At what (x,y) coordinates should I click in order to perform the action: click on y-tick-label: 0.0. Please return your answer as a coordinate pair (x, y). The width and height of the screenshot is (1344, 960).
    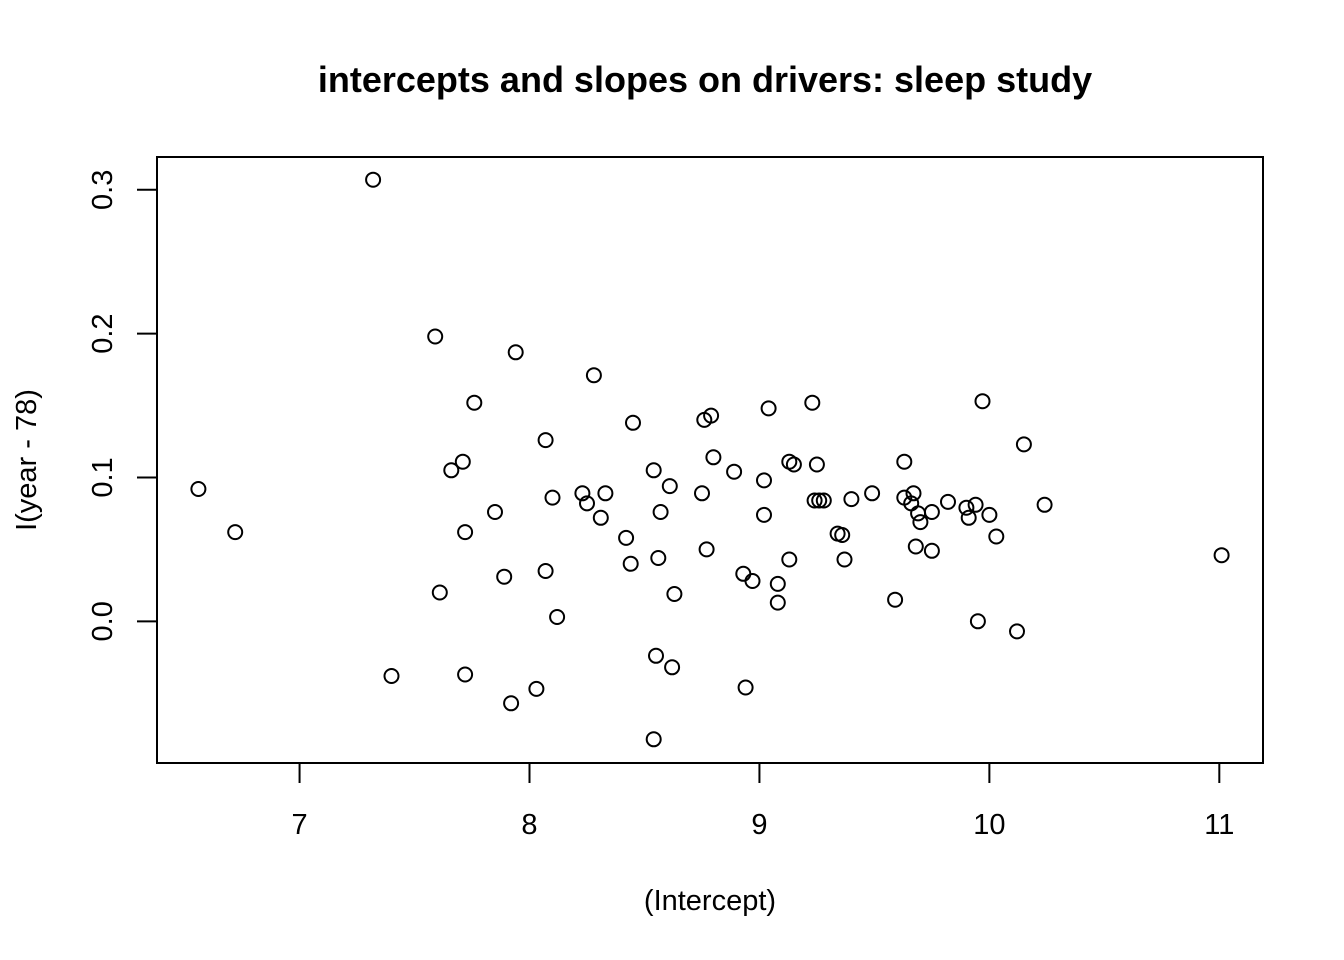
    Looking at the image, I should click on (103, 621).